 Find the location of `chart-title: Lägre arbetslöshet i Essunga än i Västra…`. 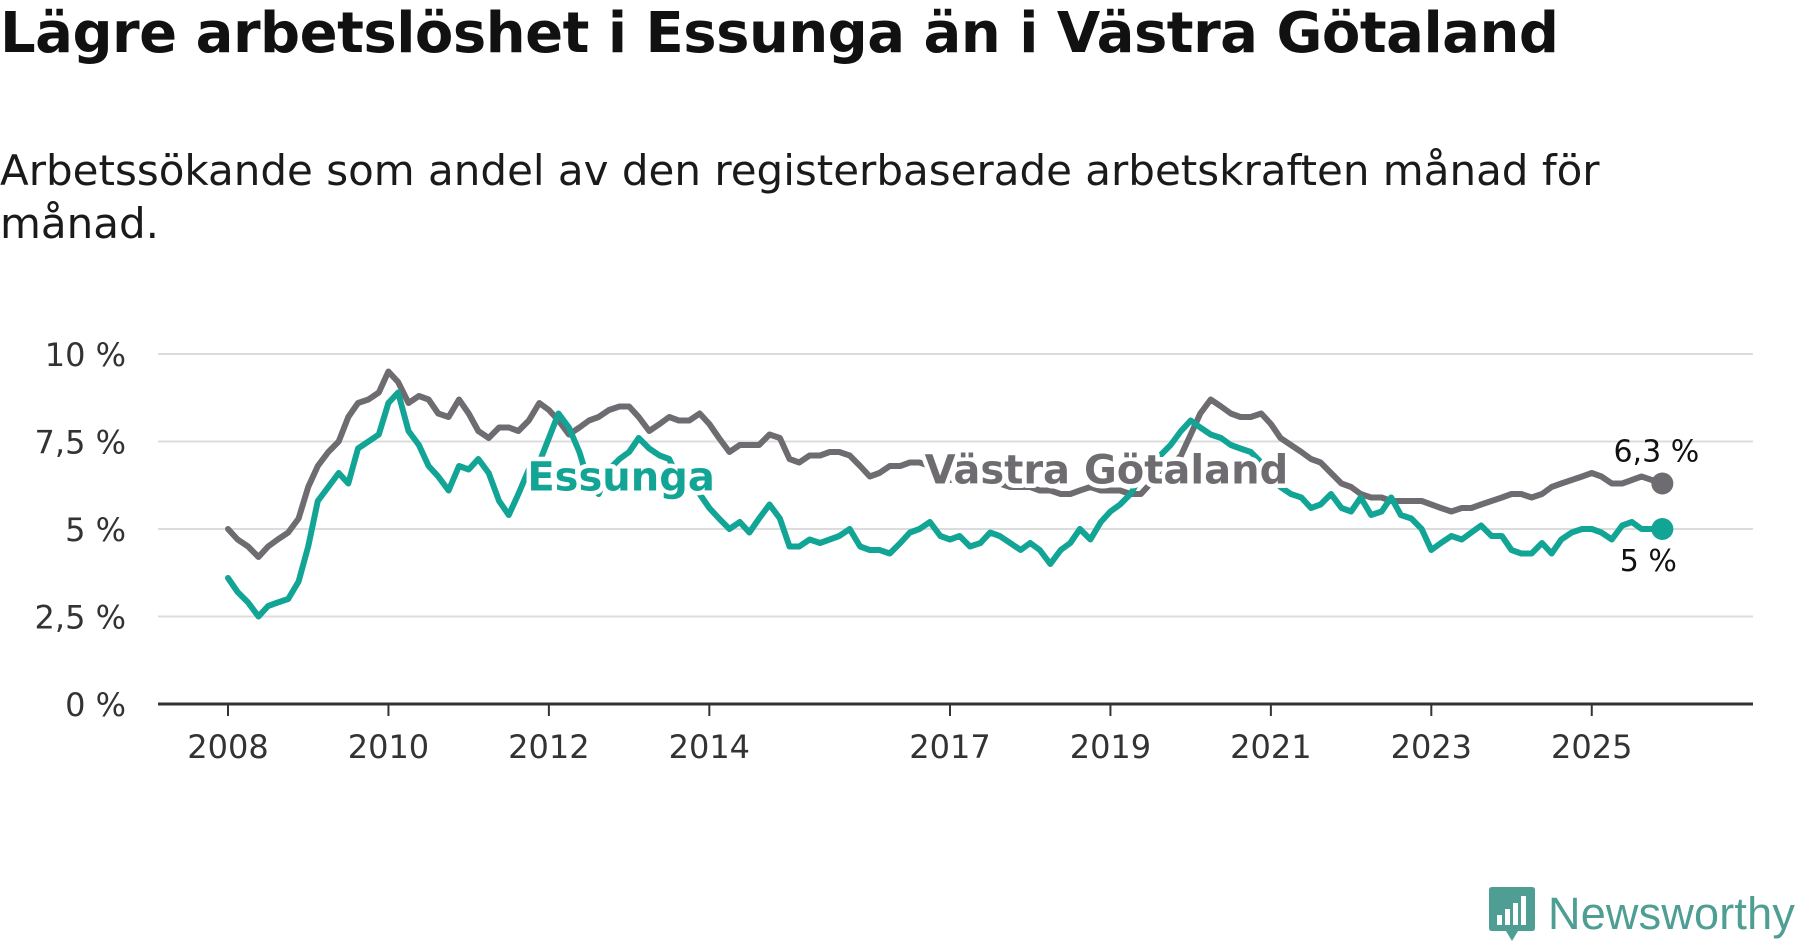

chart-title: Lägre arbetslöshet i Essunga än i Västra… is located at coordinates (779, 33).